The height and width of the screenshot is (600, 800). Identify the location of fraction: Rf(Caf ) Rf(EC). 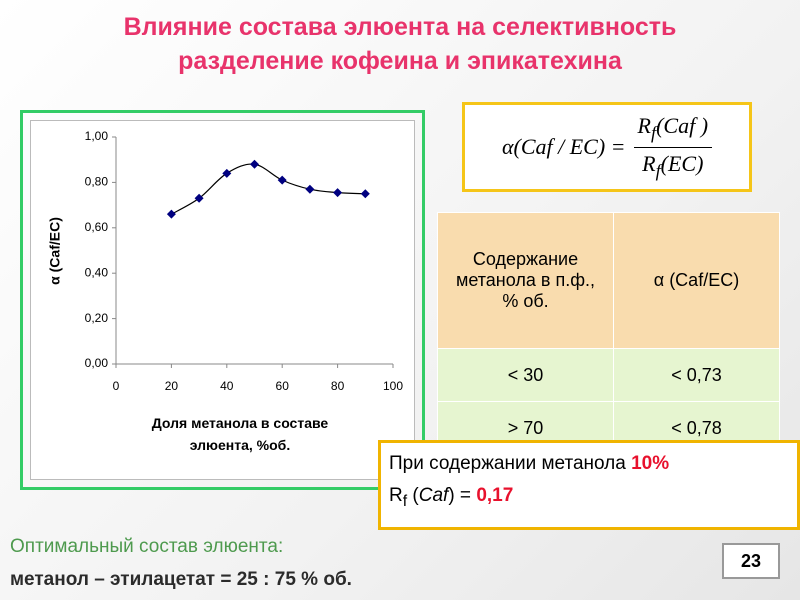
(673, 147).